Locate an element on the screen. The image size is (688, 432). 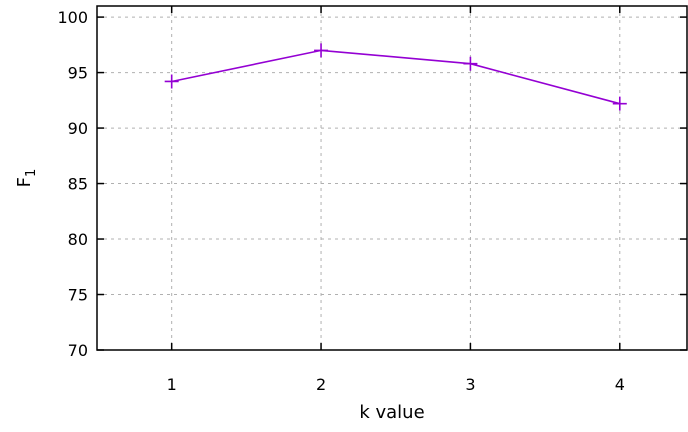
series-line is located at coordinates (396, 77).